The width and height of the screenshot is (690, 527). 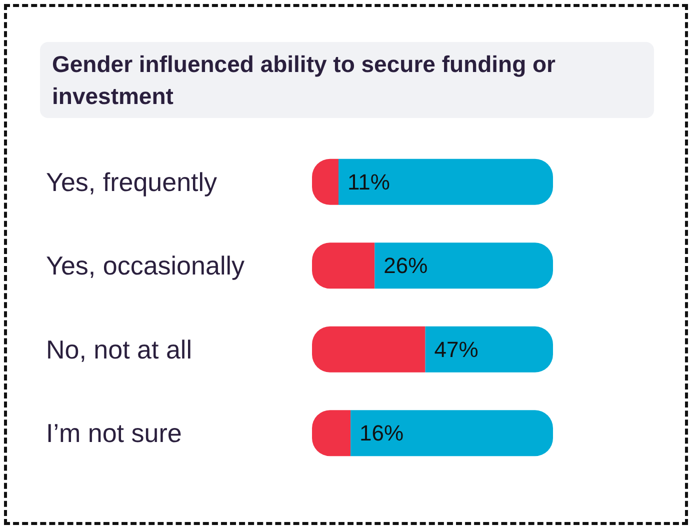 I want to click on y-tick-label: Yes, occasionally, so click(x=145, y=265).